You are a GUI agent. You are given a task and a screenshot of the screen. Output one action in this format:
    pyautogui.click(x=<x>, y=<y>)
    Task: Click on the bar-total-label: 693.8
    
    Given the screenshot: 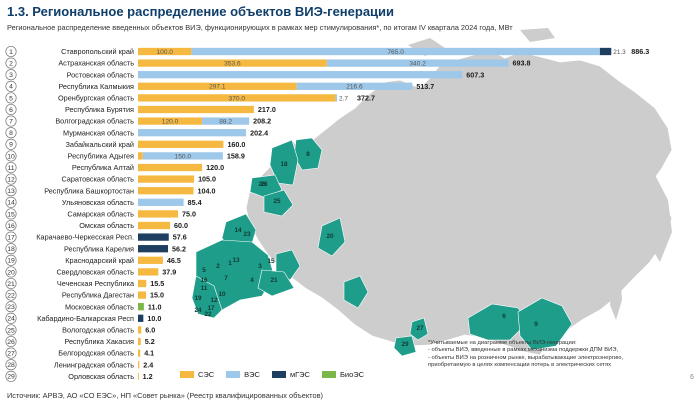 What is the action you would take?
    pyautogui.click(x=521, y=63)
    